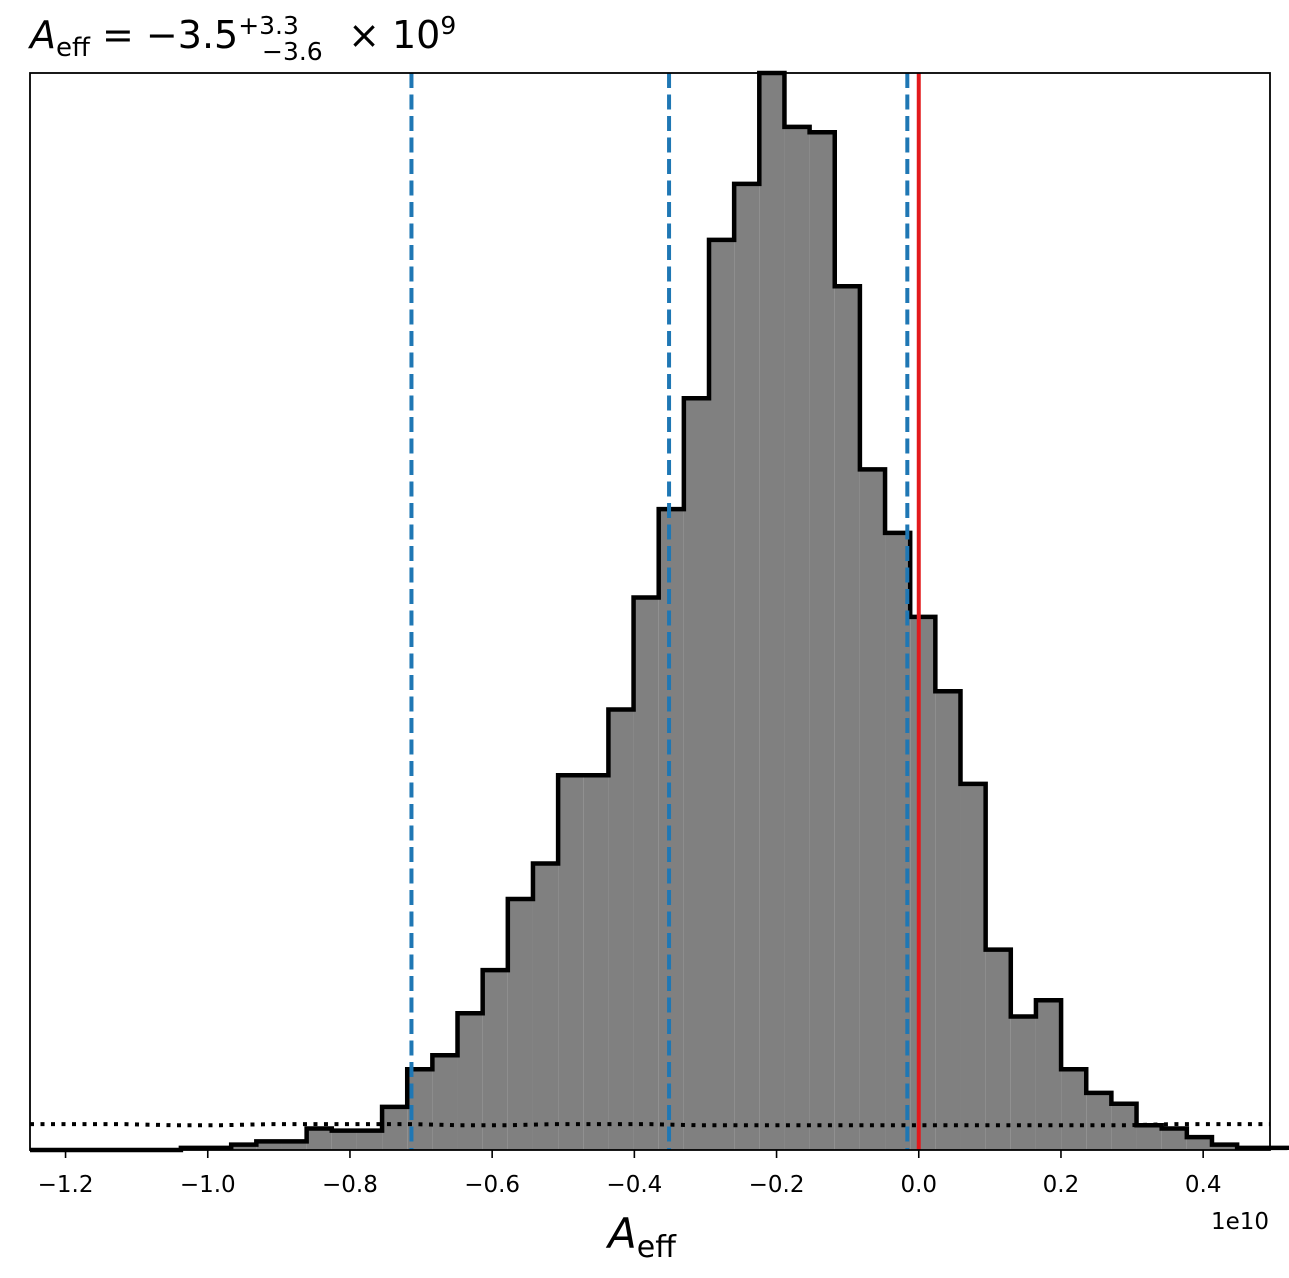 This screenshot has width=1289, height=1278. I want to click on title-symbol: A, so click(41, 35).